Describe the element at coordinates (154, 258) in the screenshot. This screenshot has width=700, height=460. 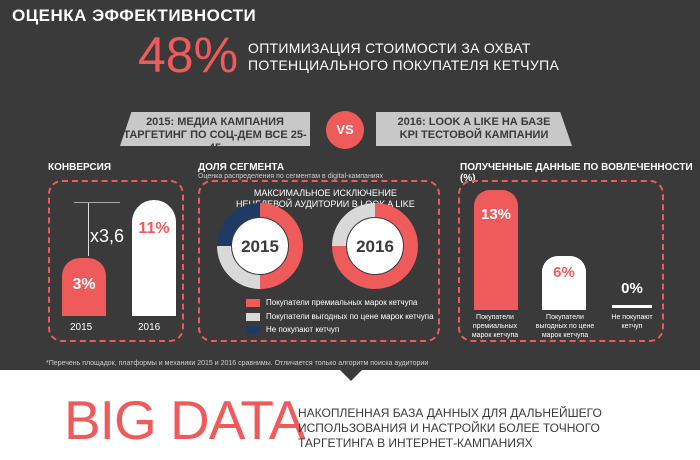
I see `conversion-bar-2016: 11%` at that location.